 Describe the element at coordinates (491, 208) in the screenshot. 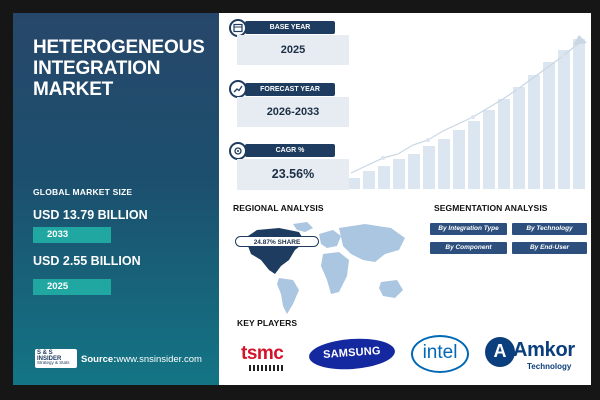

I see `segmentation-analysis-title: SEGMENTATION ANALYSIS` at that location.